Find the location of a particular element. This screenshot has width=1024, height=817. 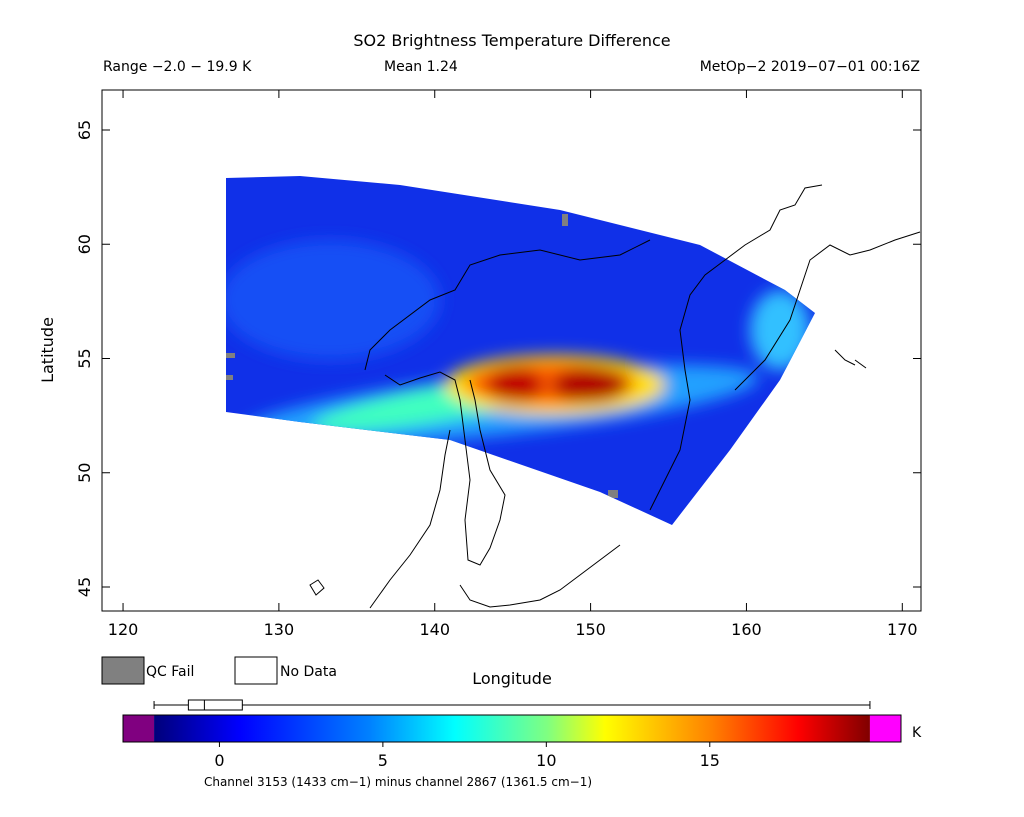

colorbar-frame is located at coordinates (512, 728).